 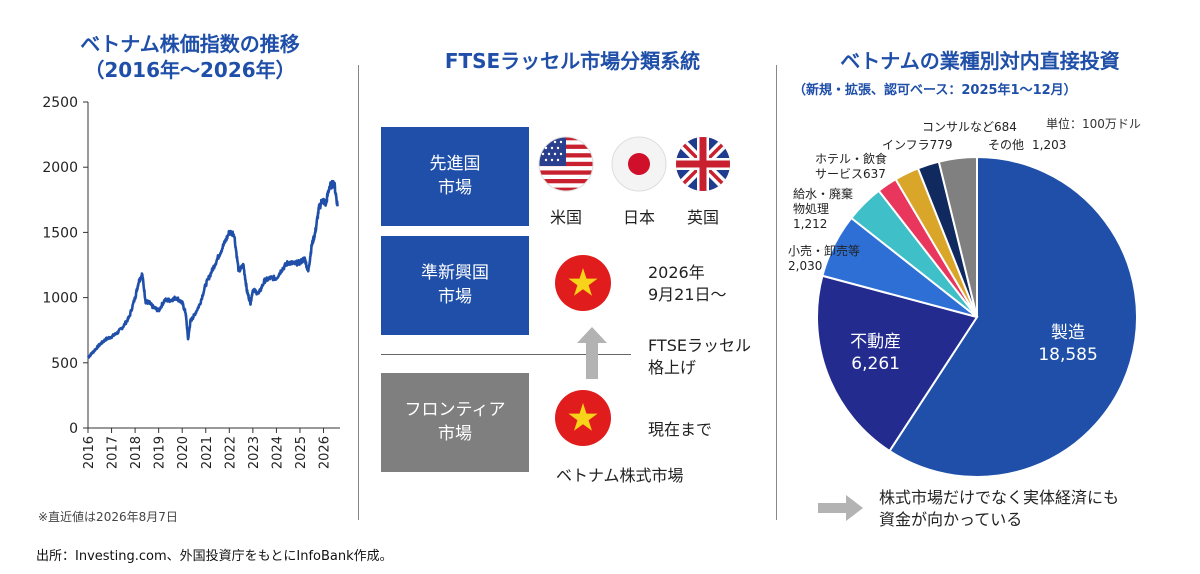 What do you see at coordinates (455, 187) in the screenshot?
I see `developed-market-label-2: 市場` at bounding box center [455, 187].